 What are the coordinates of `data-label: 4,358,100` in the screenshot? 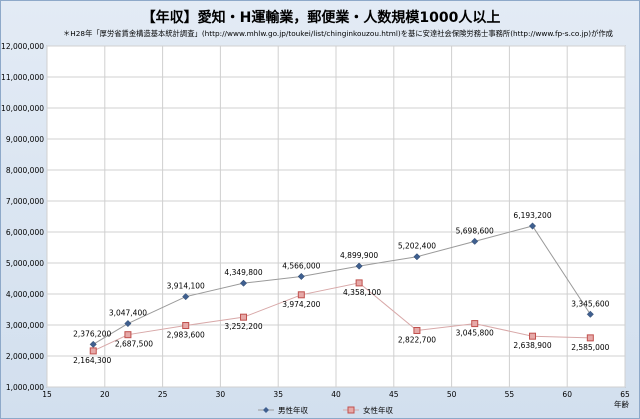 It's located at (362, 292).